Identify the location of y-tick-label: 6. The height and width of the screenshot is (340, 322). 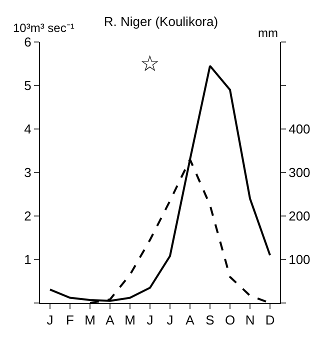
(28, 42).